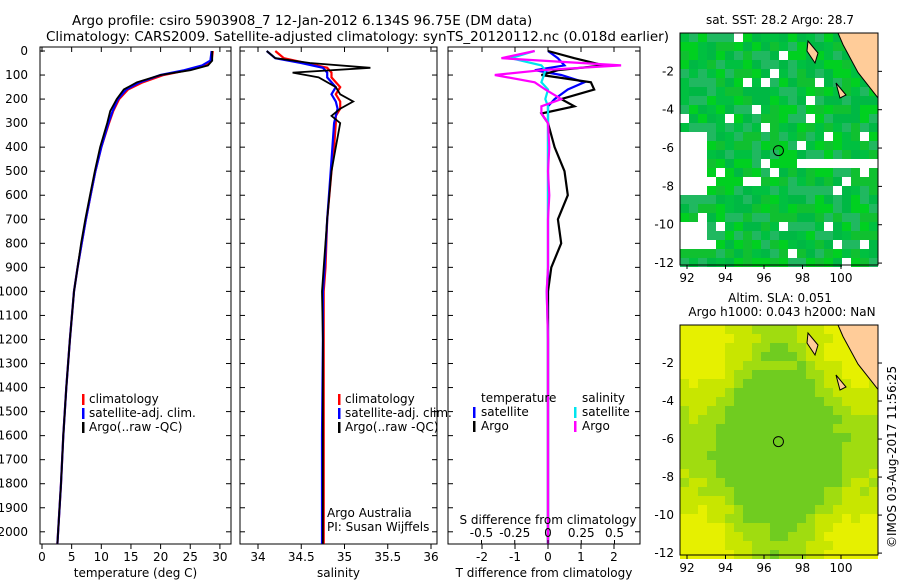  Describe the element at coordinates (308, 297) in the screenshot. I see `series-line-climatology` at that location.